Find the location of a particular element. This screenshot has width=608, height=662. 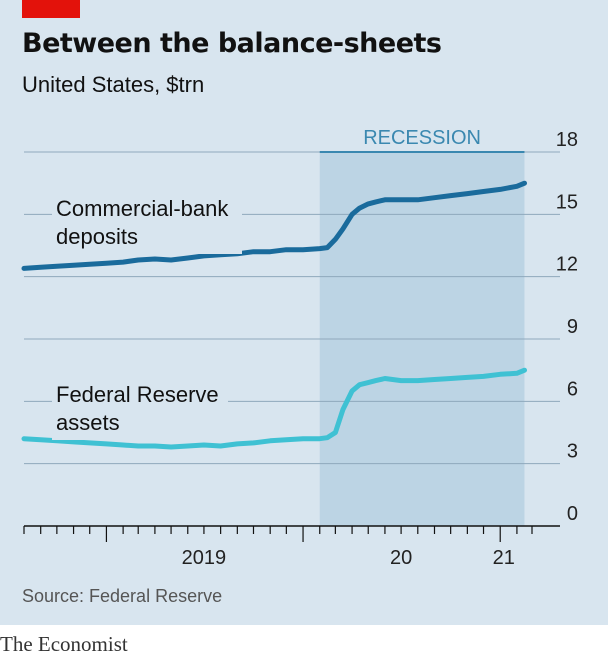

brand-red-tag is located at coordinates (51, 9).